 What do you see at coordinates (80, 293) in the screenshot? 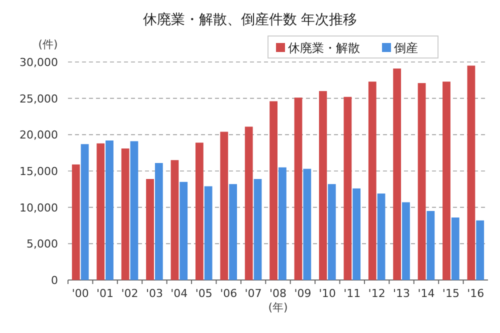
I see `x-tick-label: '00` at bounding box center [80, 293].